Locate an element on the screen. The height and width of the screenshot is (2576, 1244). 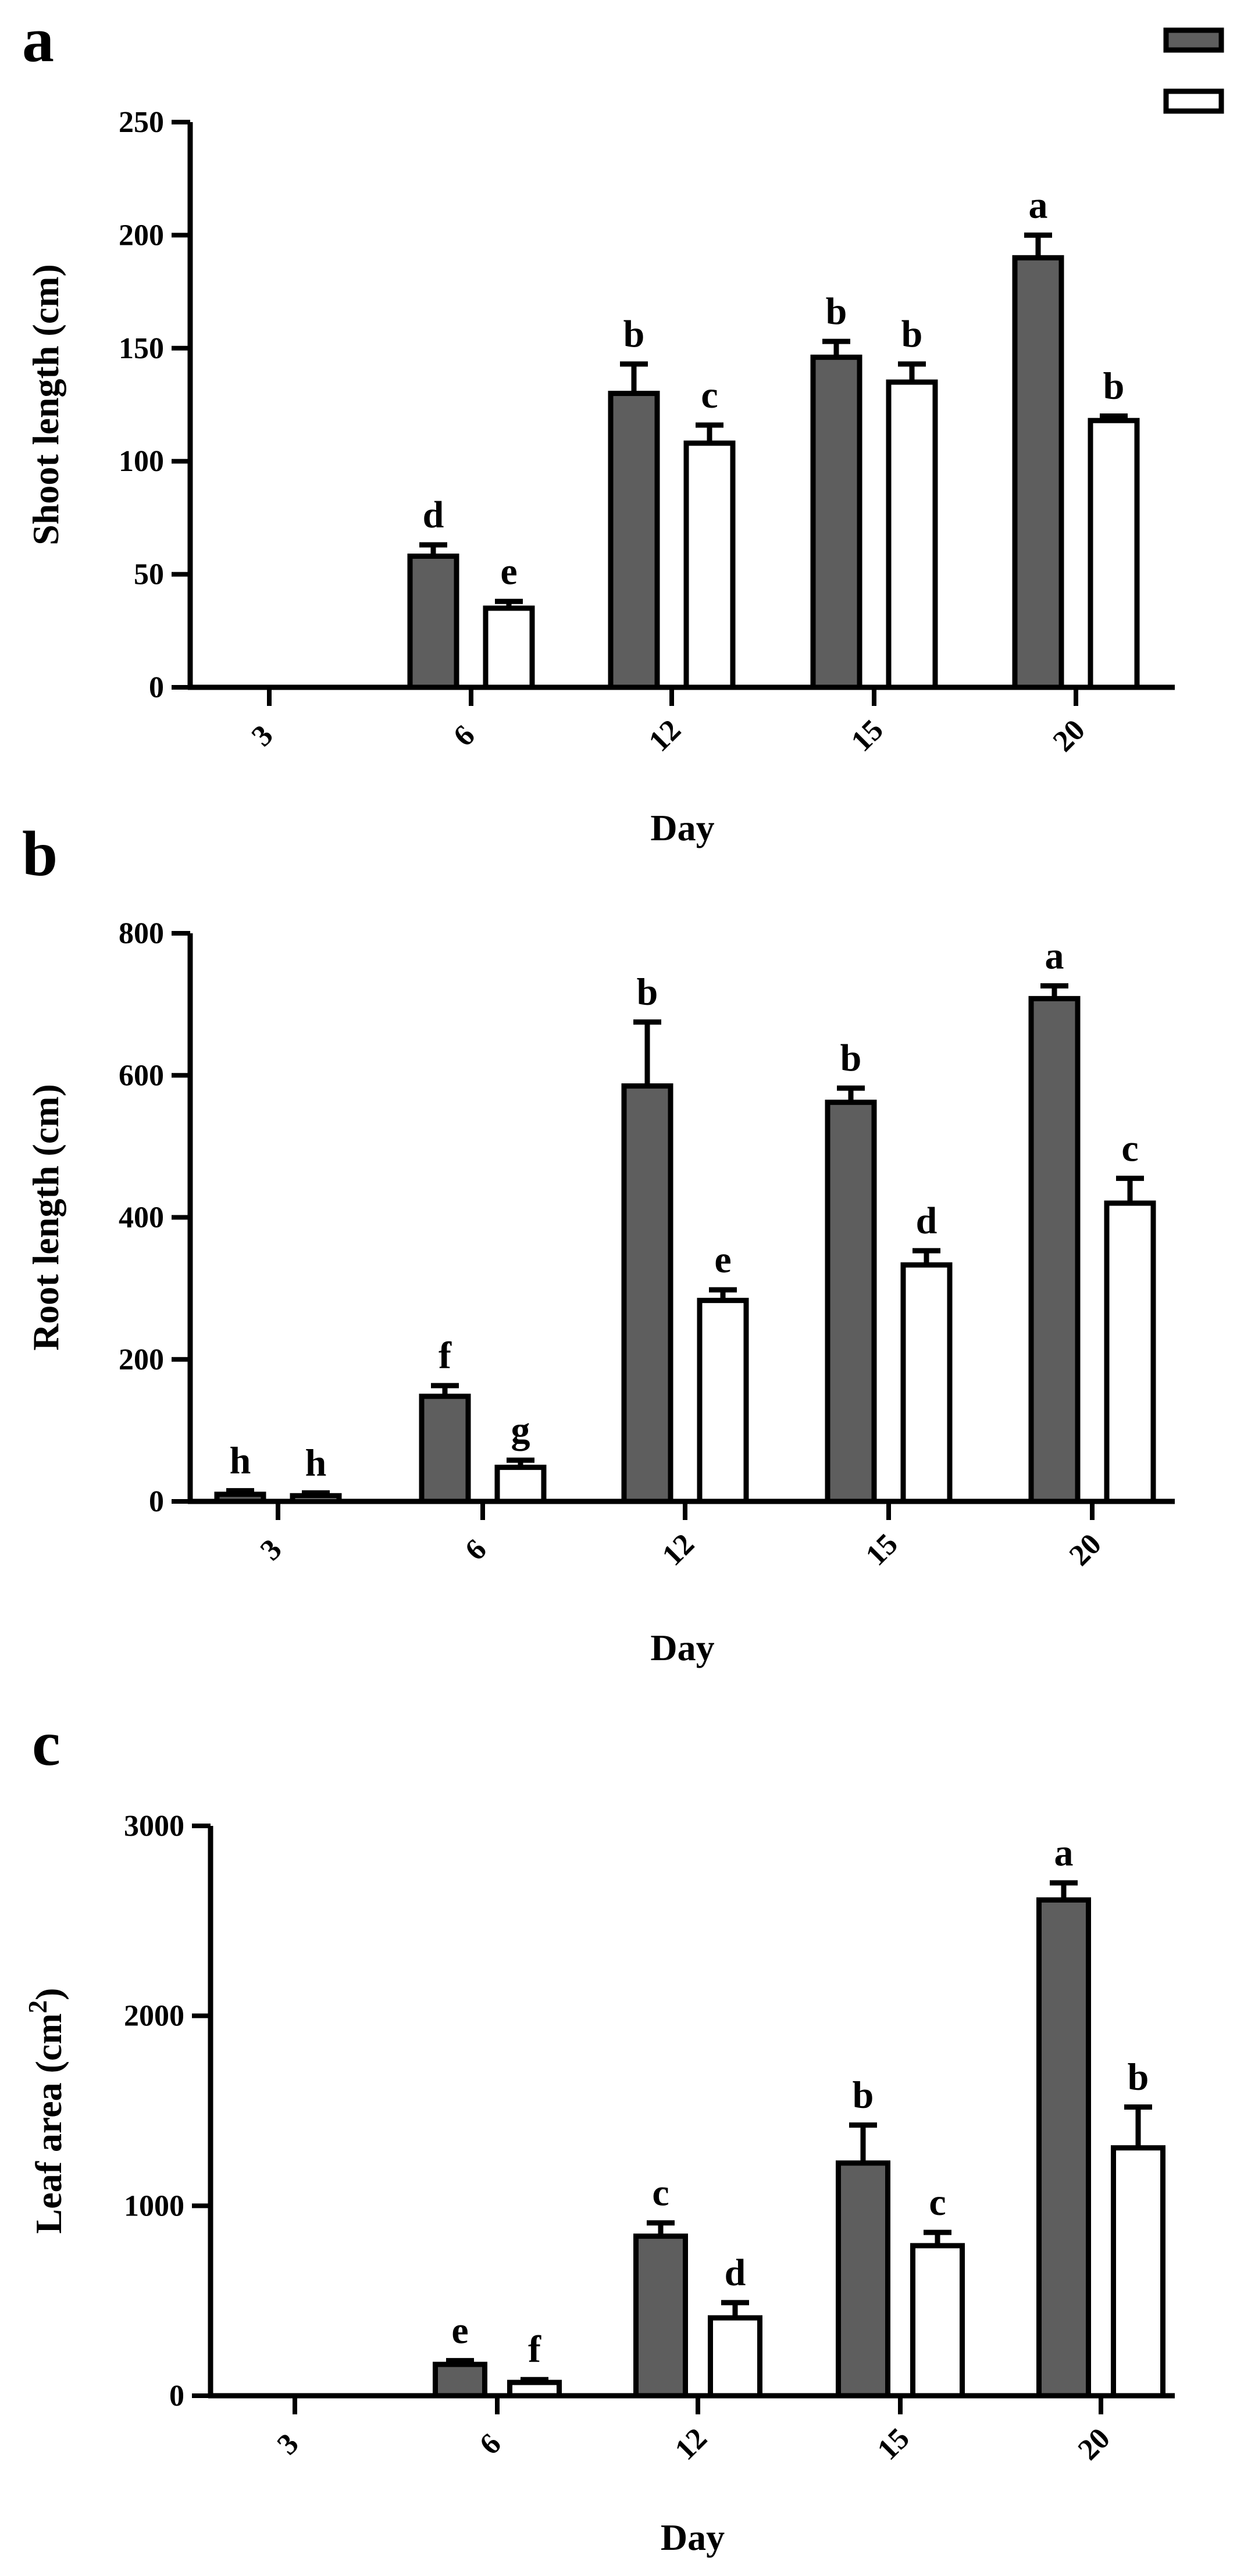
y-tick-label: 1000 is located at coordinates (154, 2205).